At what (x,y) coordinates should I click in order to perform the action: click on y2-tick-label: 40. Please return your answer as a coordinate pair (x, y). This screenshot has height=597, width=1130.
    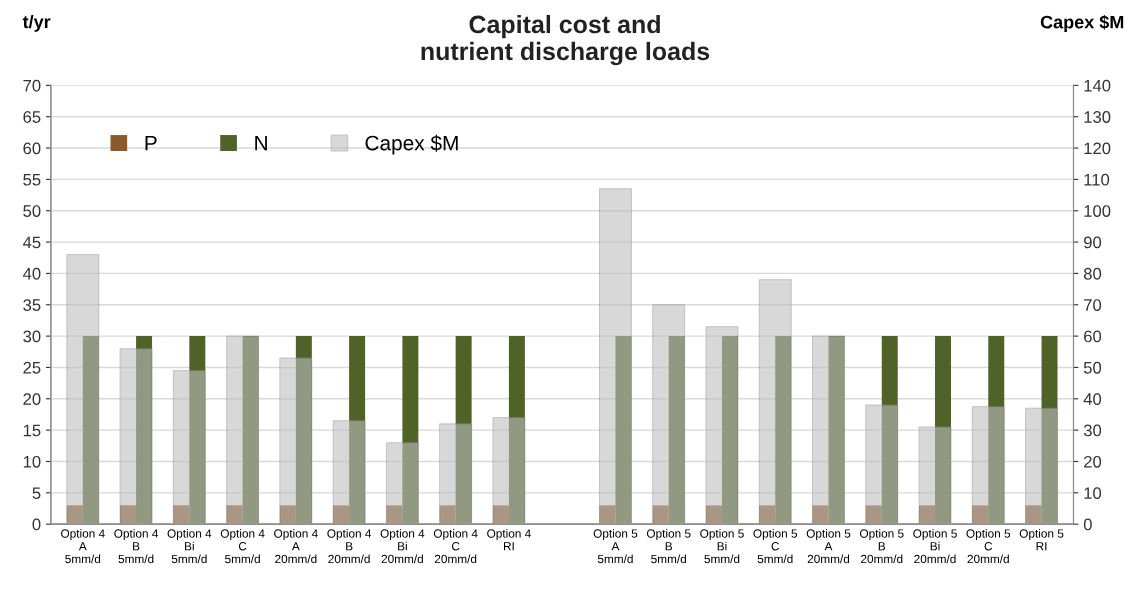
    Looking at the image, I should click on (1092, 399).